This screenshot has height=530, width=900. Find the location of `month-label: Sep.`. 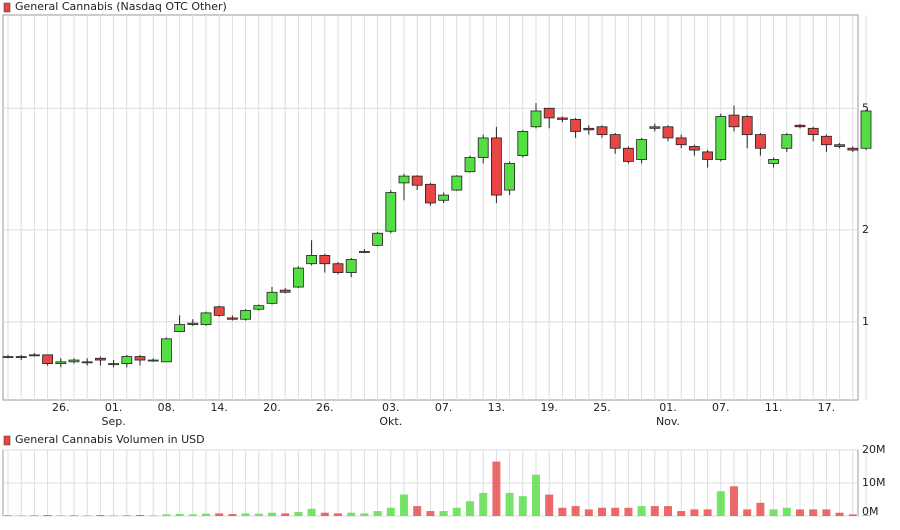

month-label: Sep. is located at coordinates (113, 421).